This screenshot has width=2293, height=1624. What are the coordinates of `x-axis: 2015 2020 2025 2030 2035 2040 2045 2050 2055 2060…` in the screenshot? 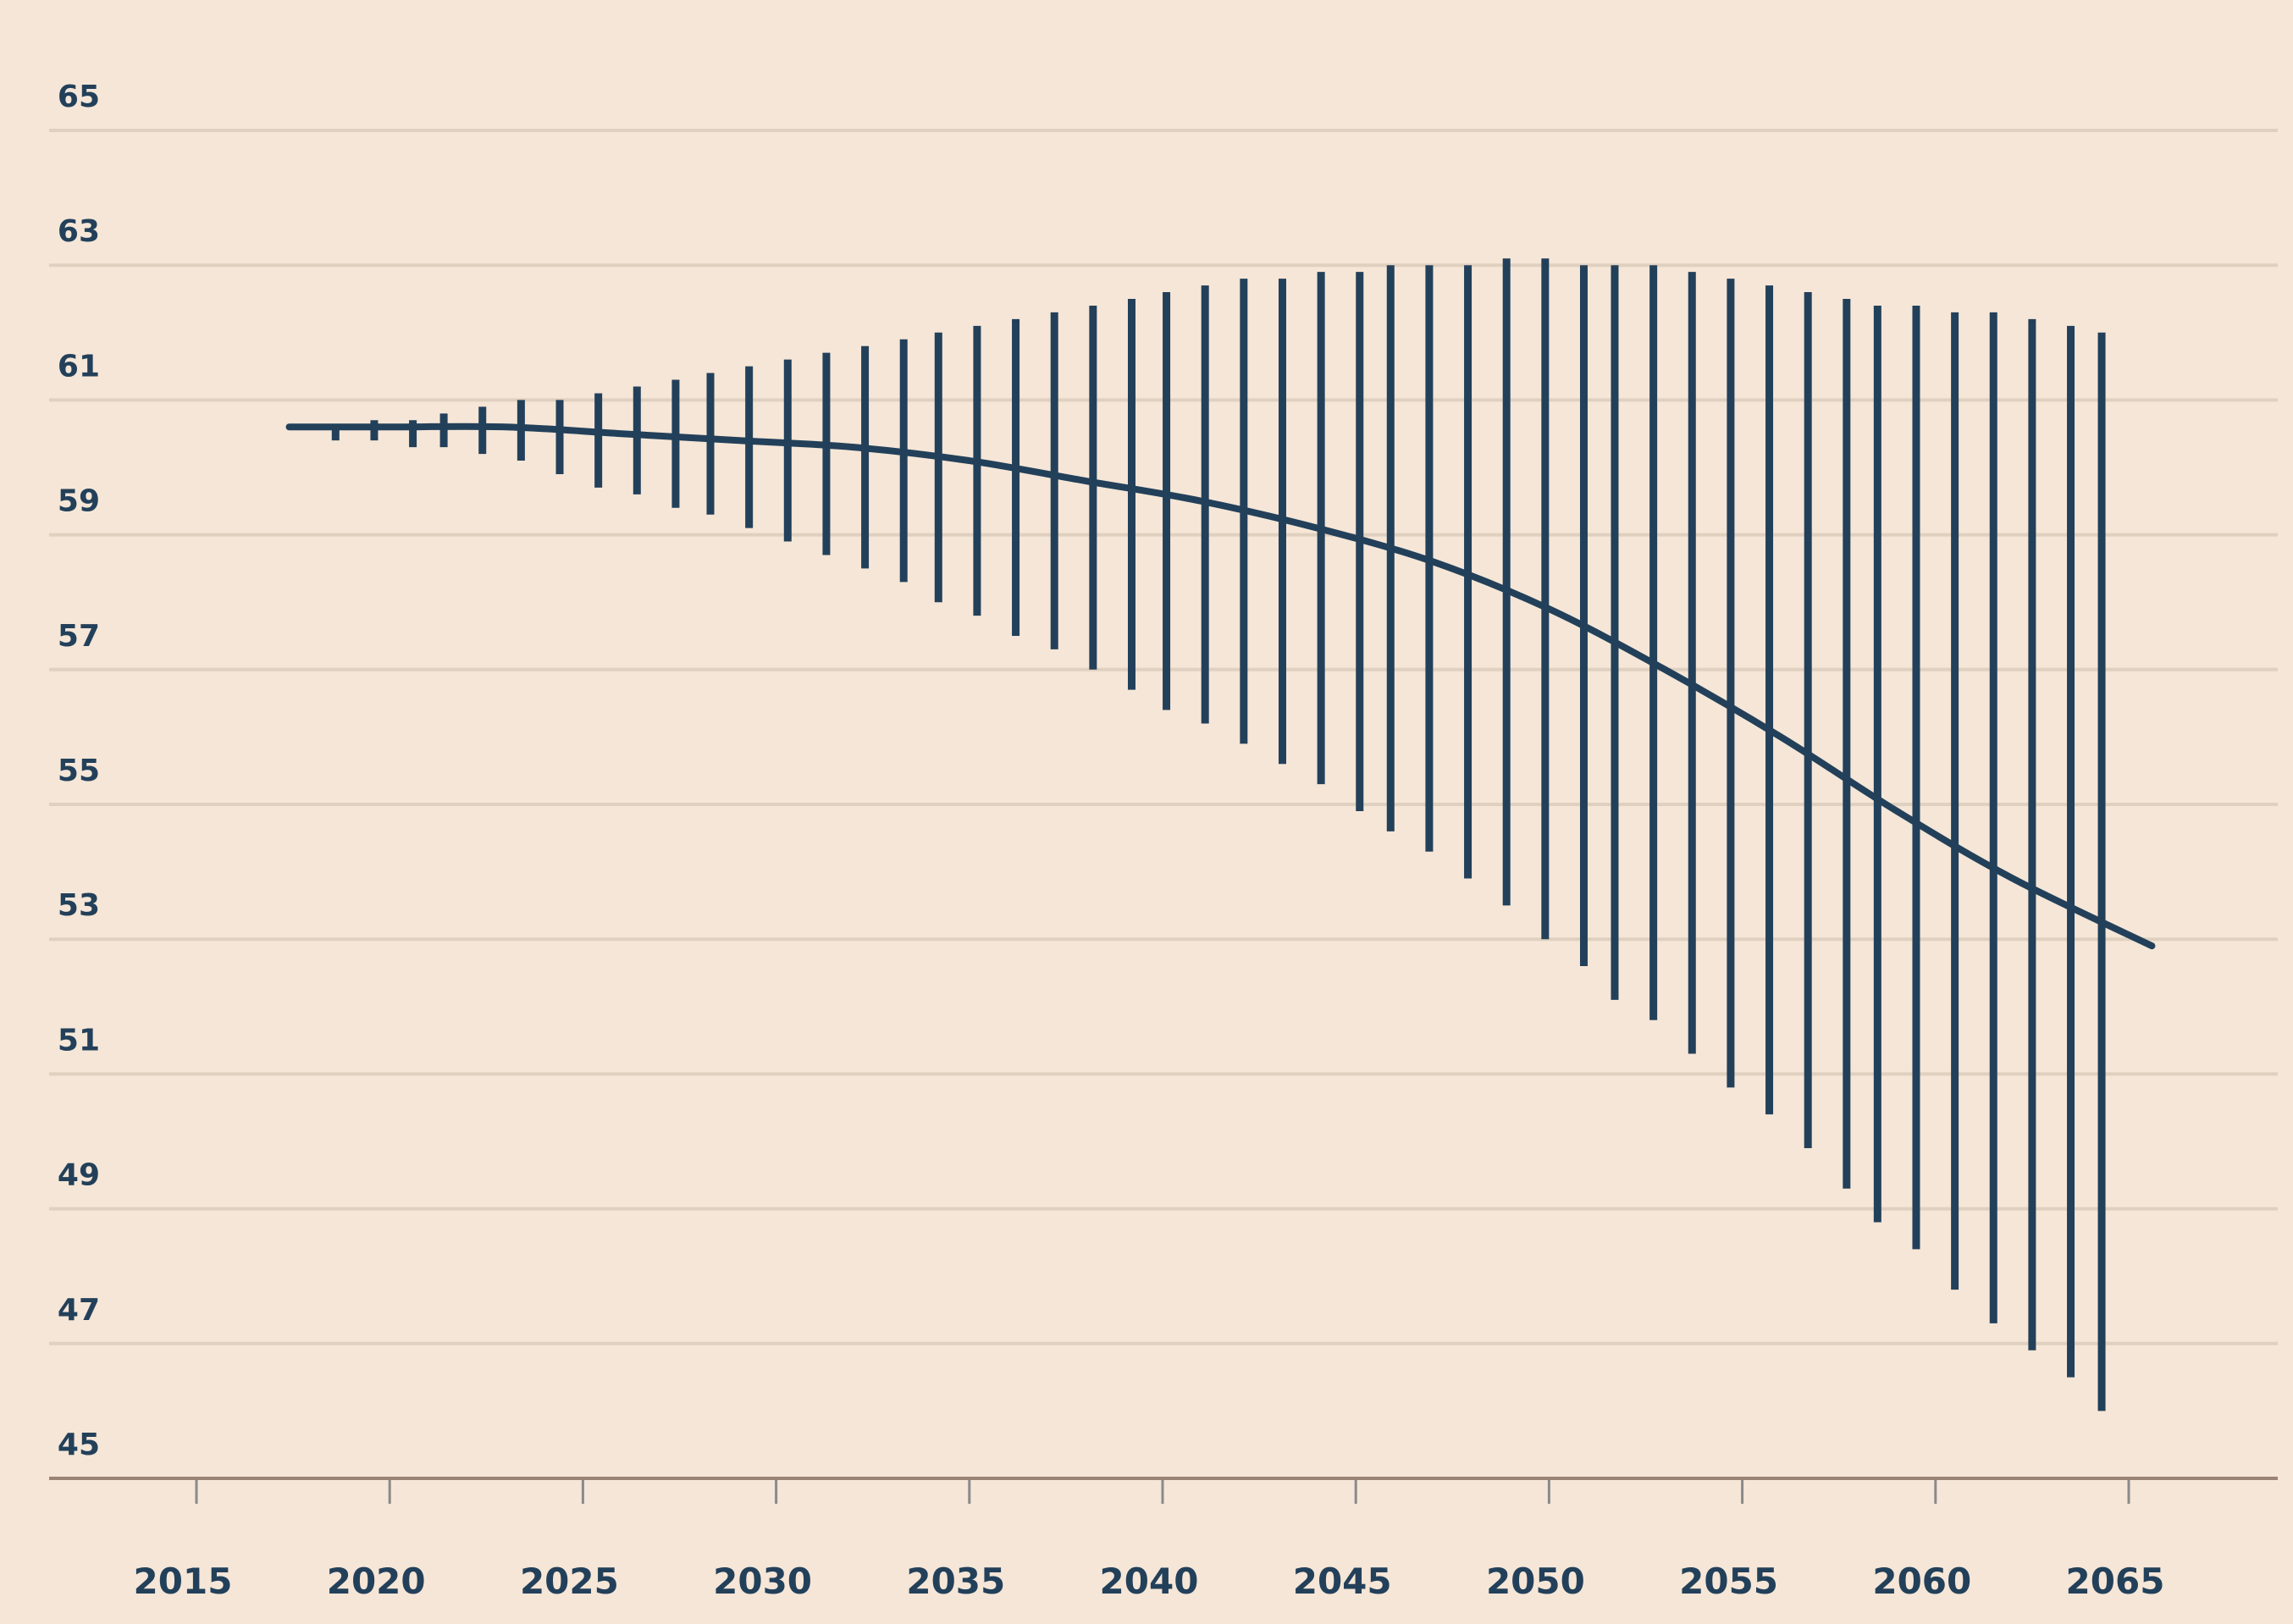 It's located at (1163, 1539).